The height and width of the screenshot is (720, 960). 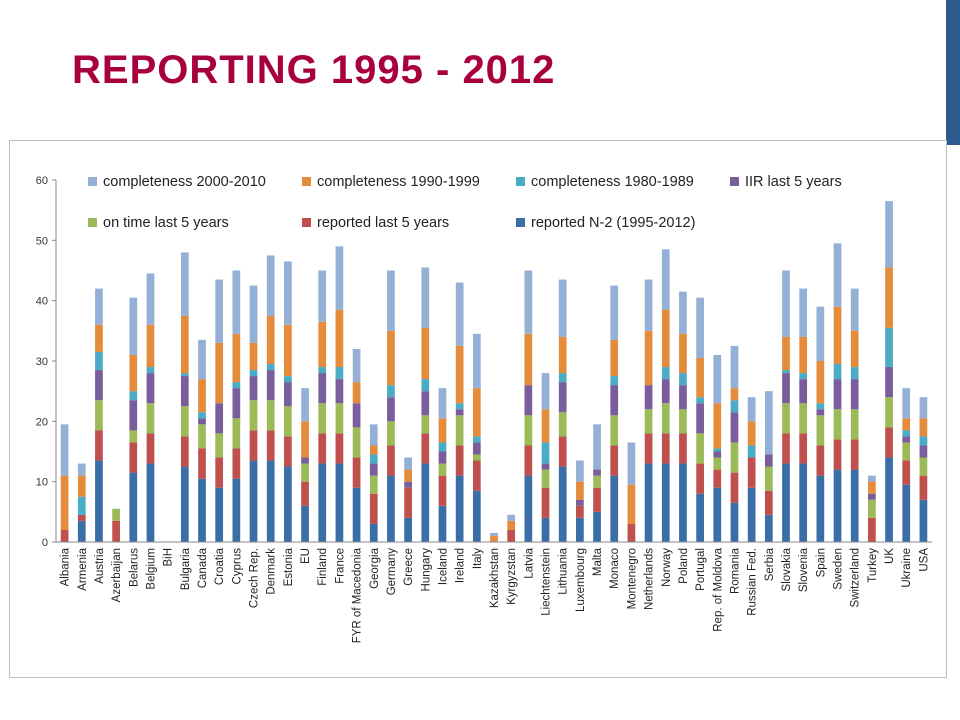 What do you see at coordinates (751, 409) in the screenshot?
I see `bar-russian-fed-completeness-2000-2010` at bounding box center [751, 409].